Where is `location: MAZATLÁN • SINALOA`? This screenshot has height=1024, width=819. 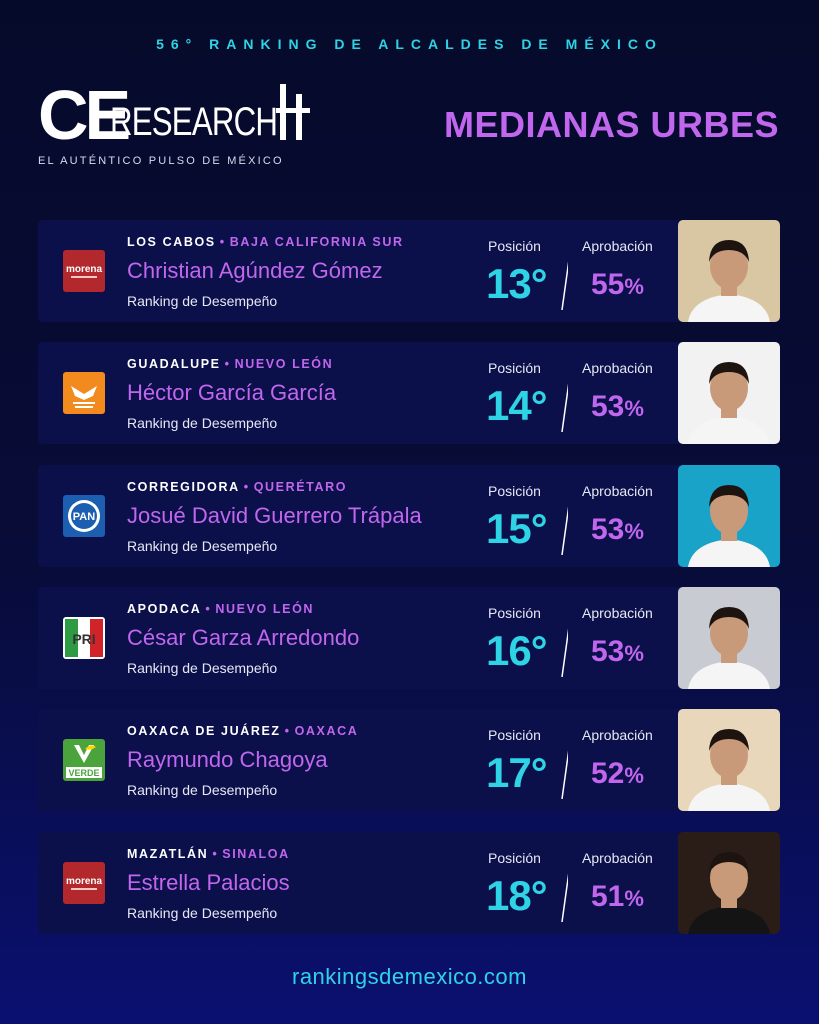
location: MAZATLÁN • SINALOA is located at coordinates (208, 854).